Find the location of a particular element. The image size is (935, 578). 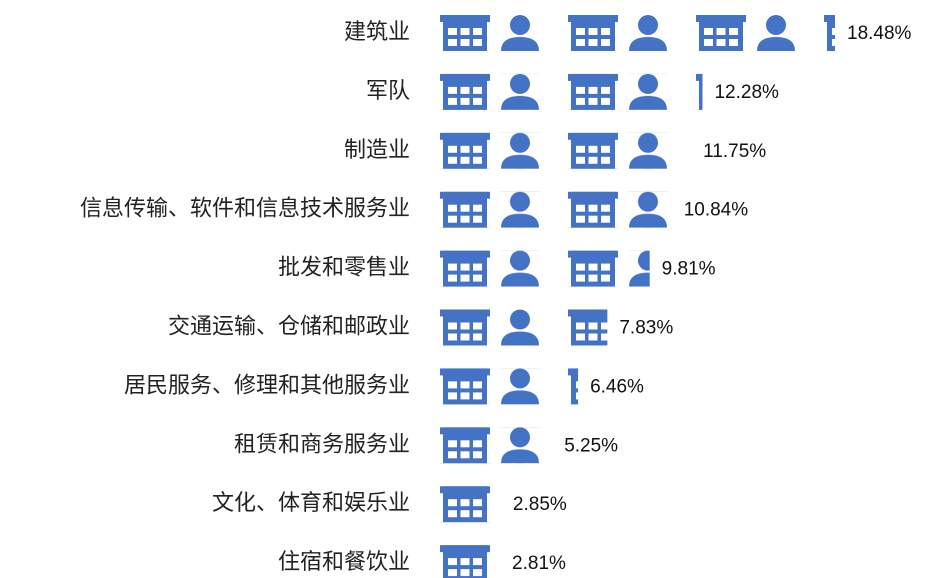

value-label: 7.83% is located at coordinates (646, 328).